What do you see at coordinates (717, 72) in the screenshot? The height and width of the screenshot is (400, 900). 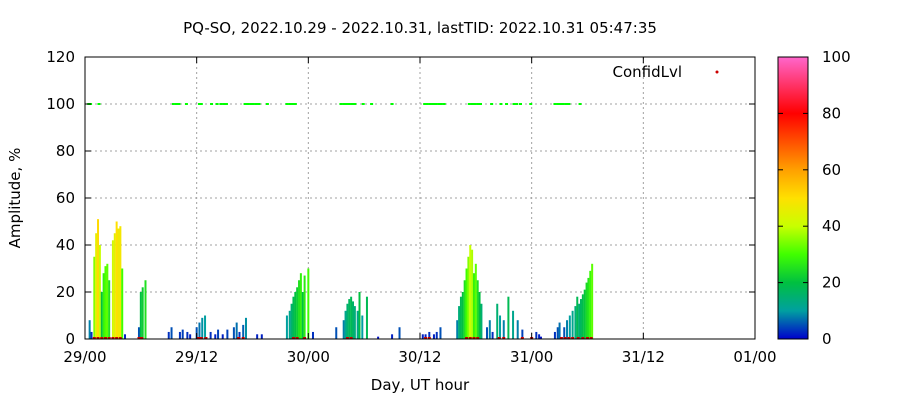 I see `legend-marker` at bounding box center [717, 72].